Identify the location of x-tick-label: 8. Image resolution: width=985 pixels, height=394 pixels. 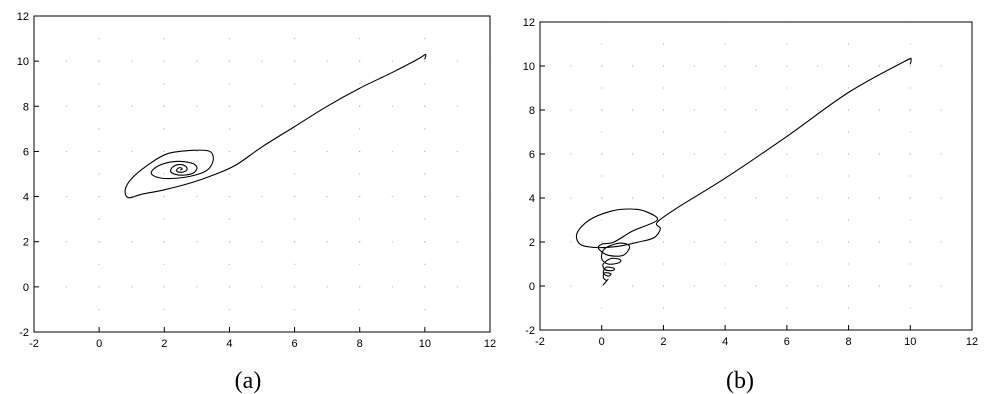
(360, 344).